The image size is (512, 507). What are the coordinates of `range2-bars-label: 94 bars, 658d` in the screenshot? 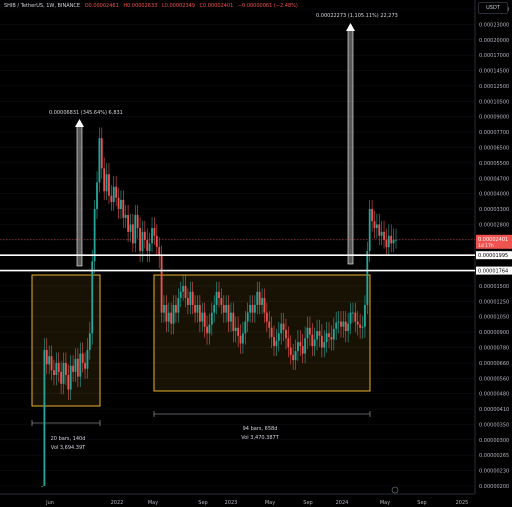 It's located at (260, 429).